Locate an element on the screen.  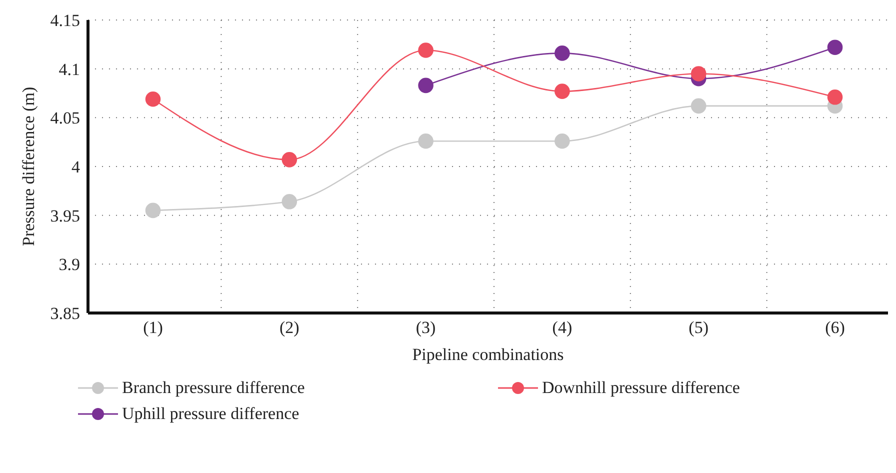
x-tick-label: (2) is located at coordinates (289, 328).